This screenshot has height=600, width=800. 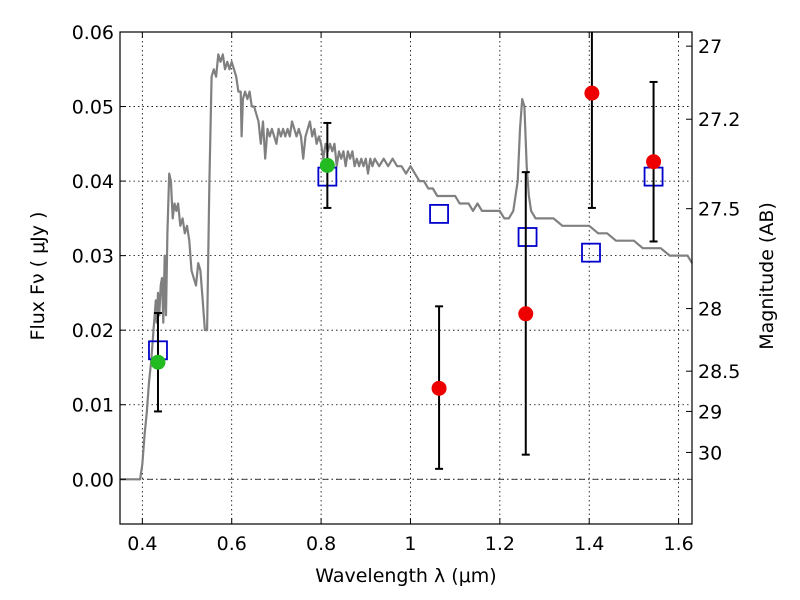 I want to click on y2-tick-label: 27, so click(x=710, y=47).